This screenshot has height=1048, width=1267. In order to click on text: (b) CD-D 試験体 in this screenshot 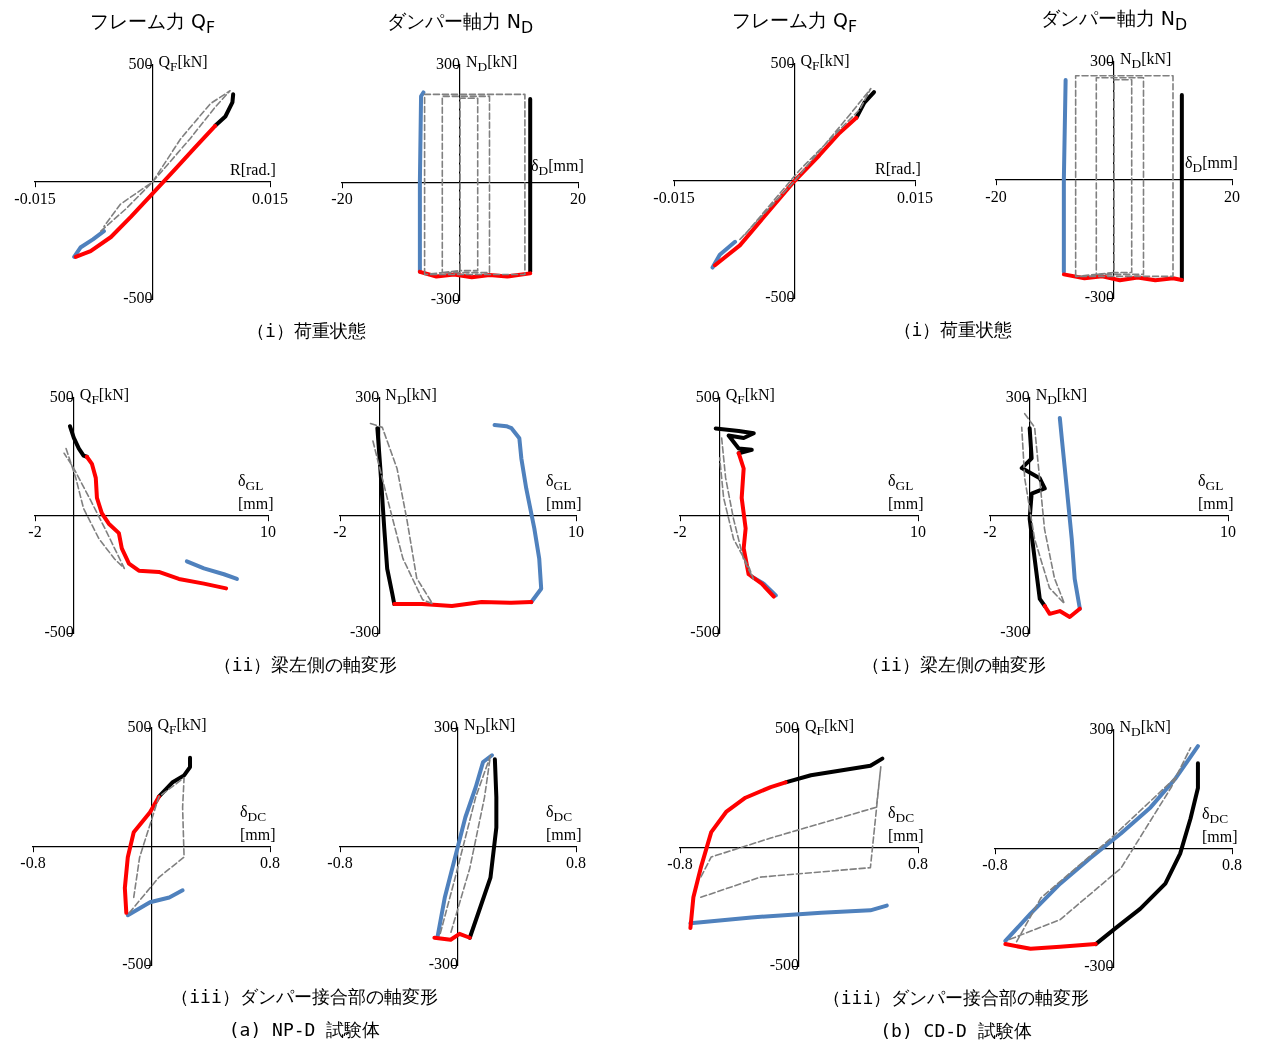, I will do `click(956, 1030)`.